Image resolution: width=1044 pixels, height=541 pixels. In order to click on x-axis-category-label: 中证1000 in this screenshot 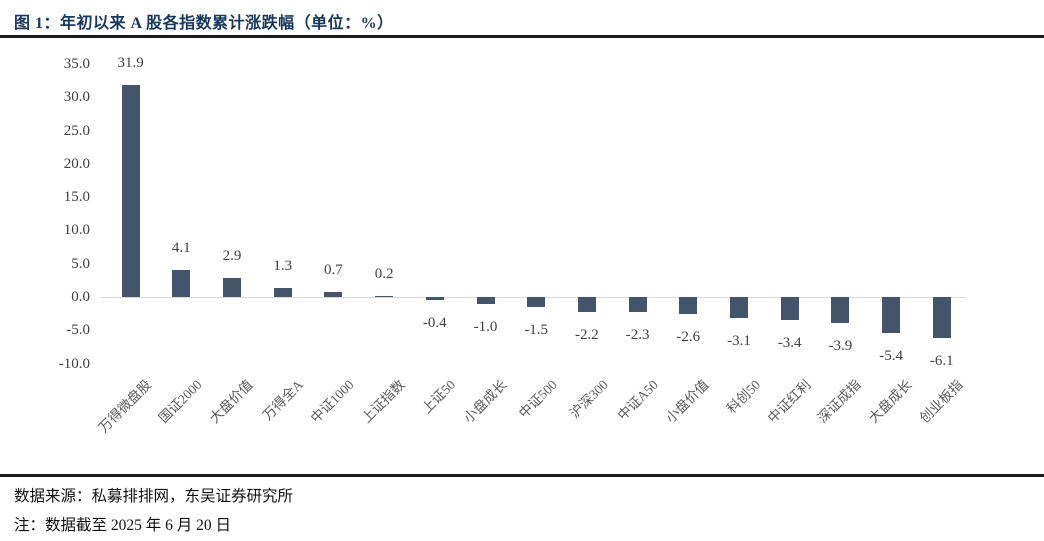, I will do `click(333, 401)`.